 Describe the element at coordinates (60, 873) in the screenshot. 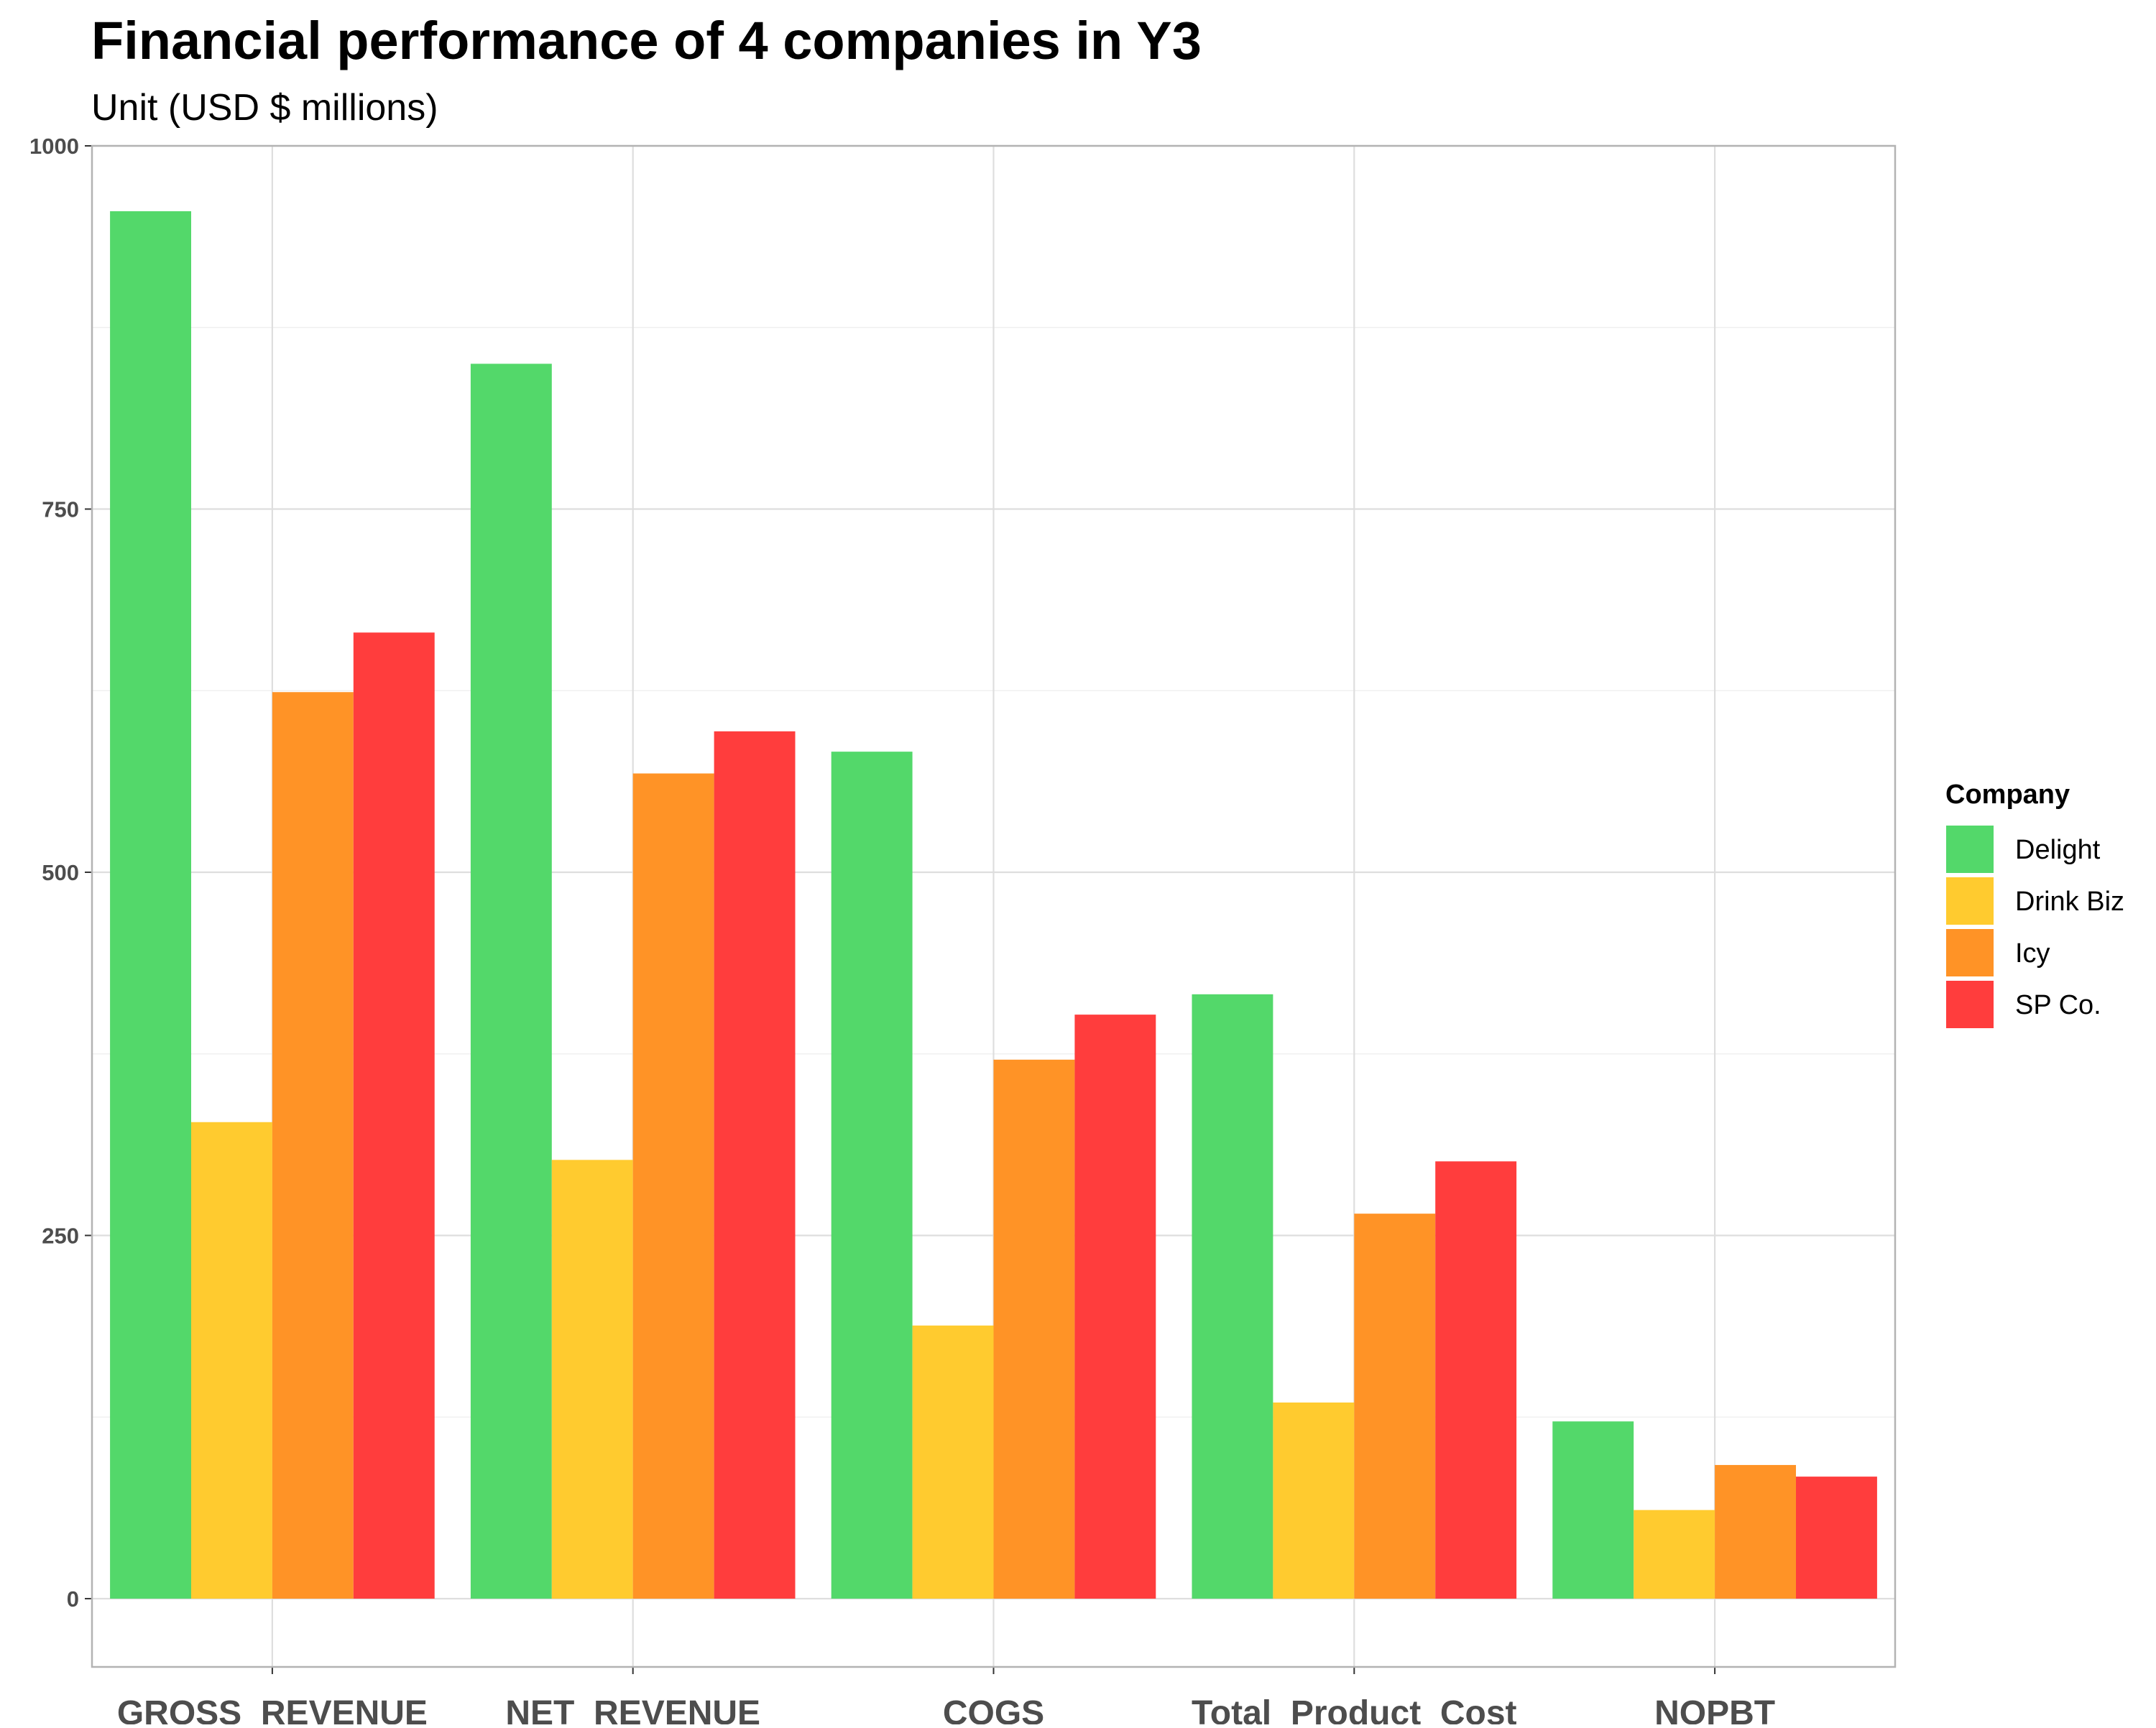

I see `y-tick-label: 500` at that location.